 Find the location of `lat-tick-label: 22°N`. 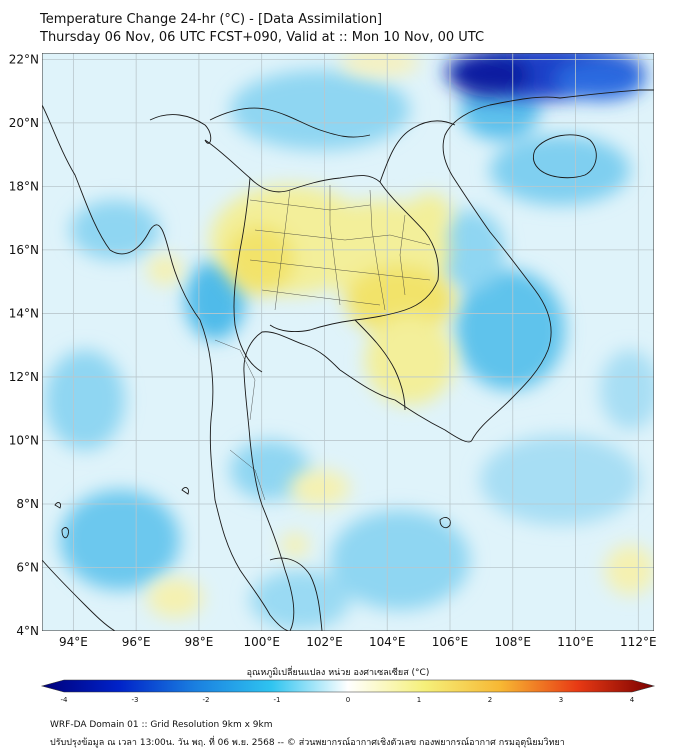

lat-tick-label: 22°N is located at coordinates (24, 59).